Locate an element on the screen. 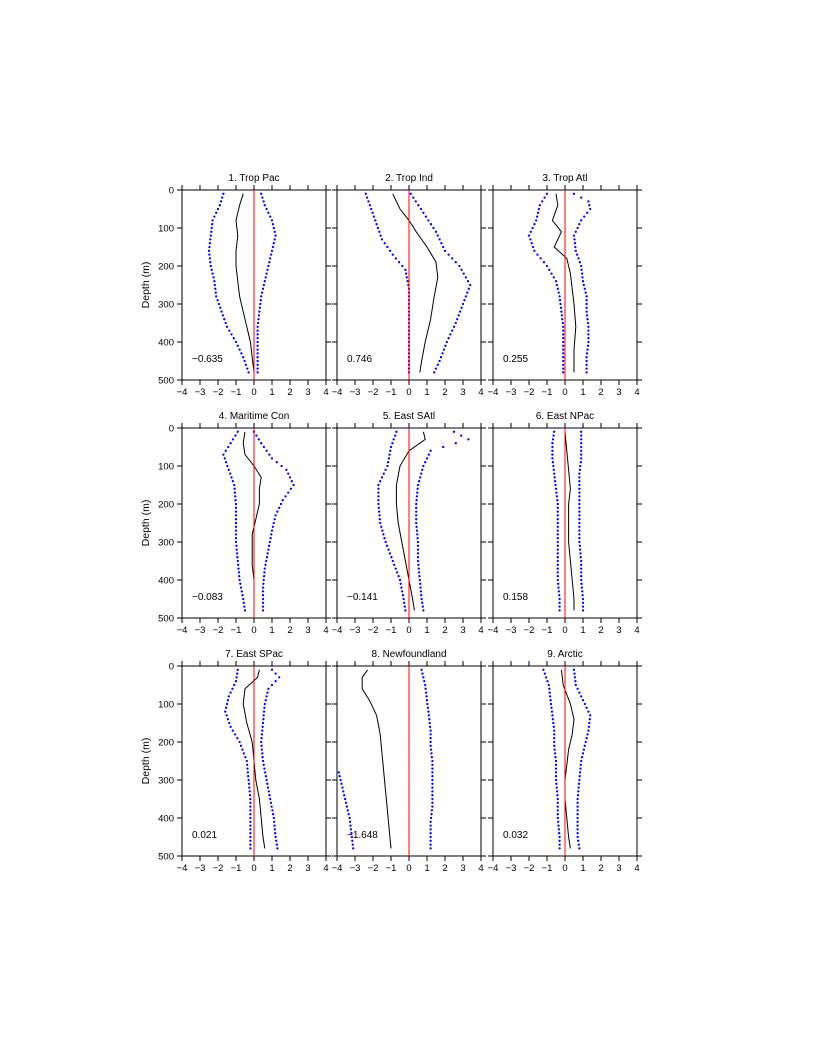 The image size is (818, 1060). x-tick-label: 1 is located at coordinates (582, 868).